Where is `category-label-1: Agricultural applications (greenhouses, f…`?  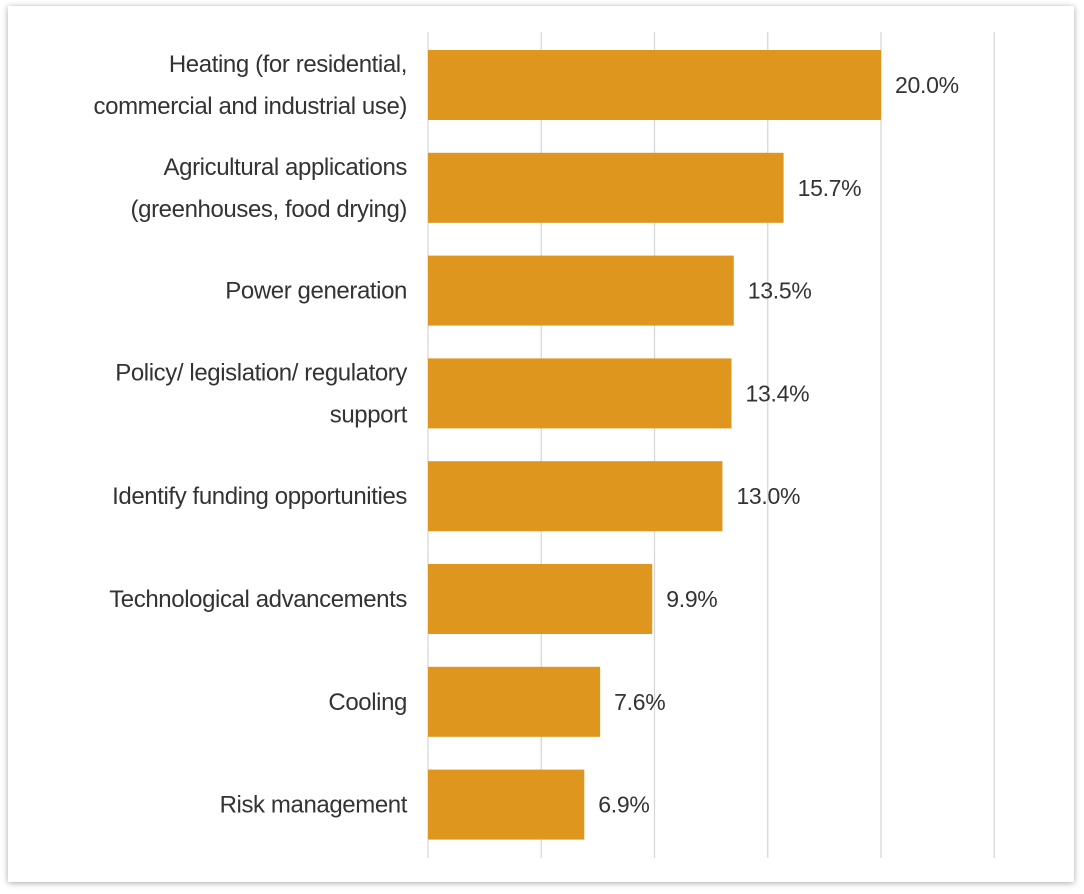
category-label-1: Agricultural applications (greenhouses, f… is located at coordinates (269, 188).